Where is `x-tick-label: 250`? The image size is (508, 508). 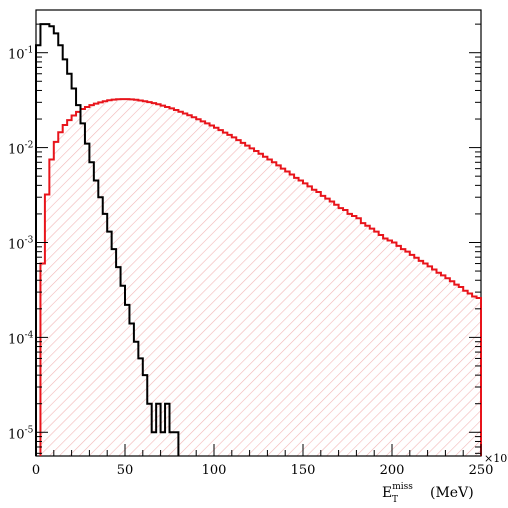
x-tick-label: 250 is located at coordinates (481, 470).